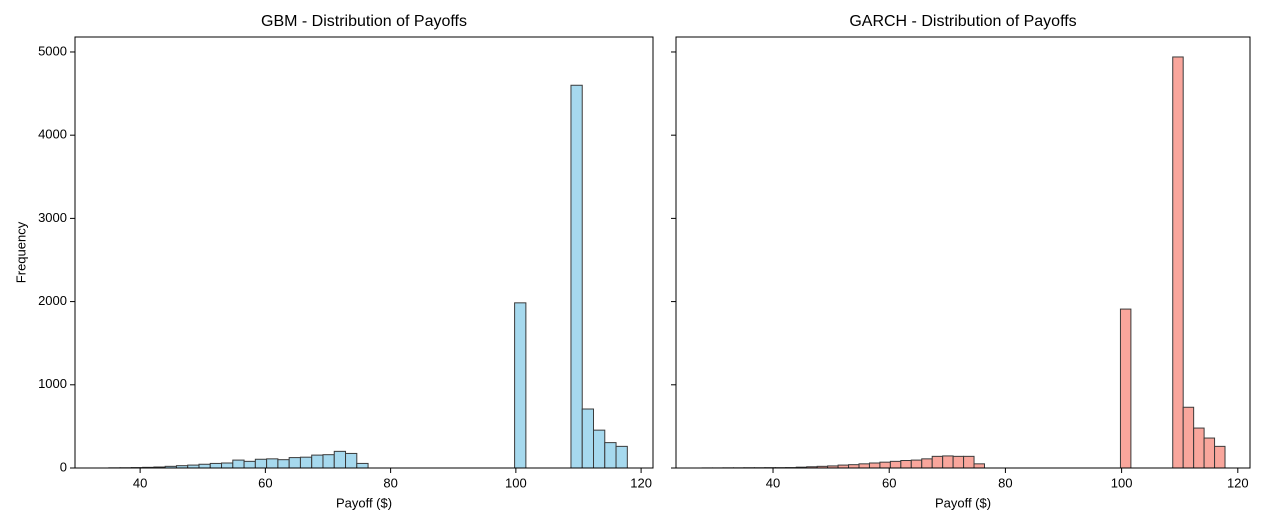 This screenshot has width=1269, height=529. What do you see at coordinates (20, 252) in the screenshot?
I see `y-axis-label: Frequency` at bounding box center [20, 252].